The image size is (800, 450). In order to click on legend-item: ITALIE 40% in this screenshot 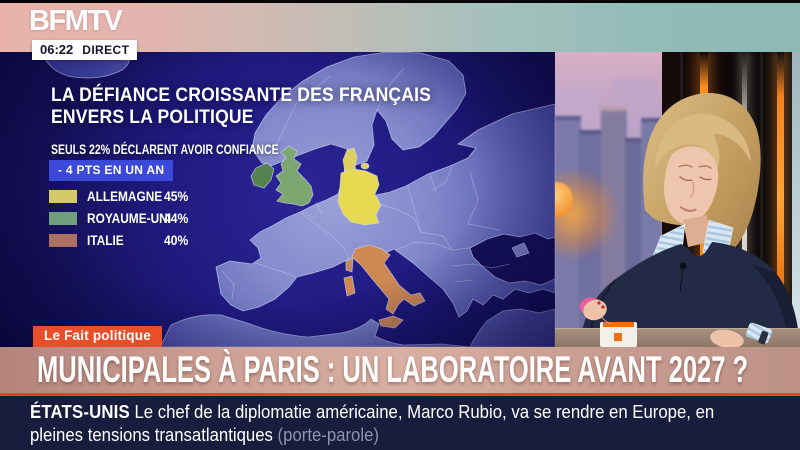, I will do `click(144, 240)`.